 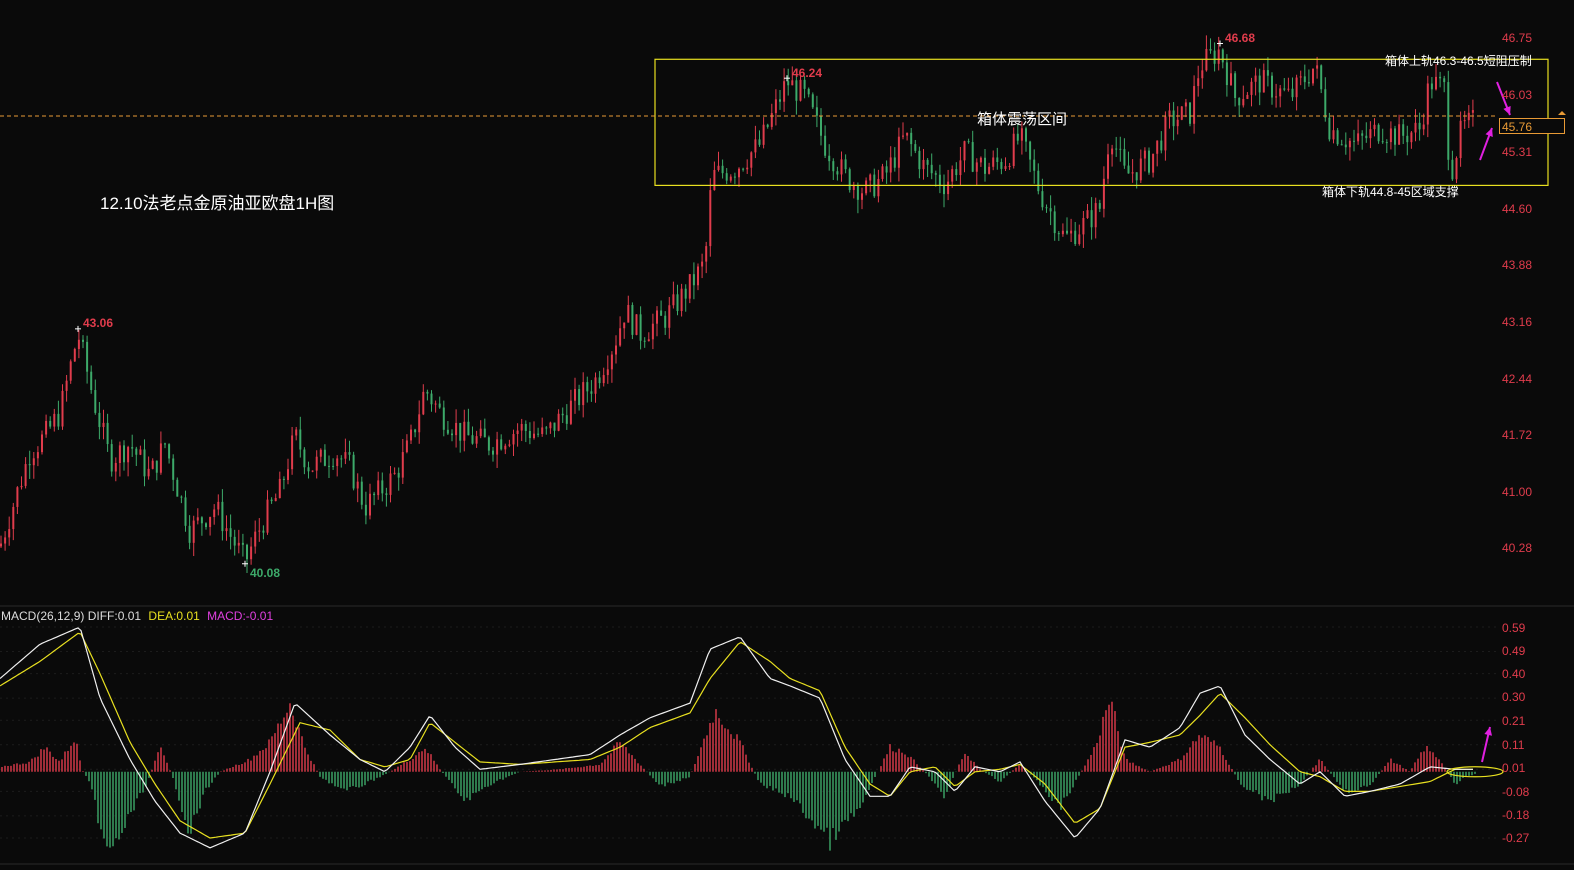 What do you see at coordinates (1514, 721) in the screenshot?
I see `macd-tick: 0.21` at bounding box center [1514, 721].